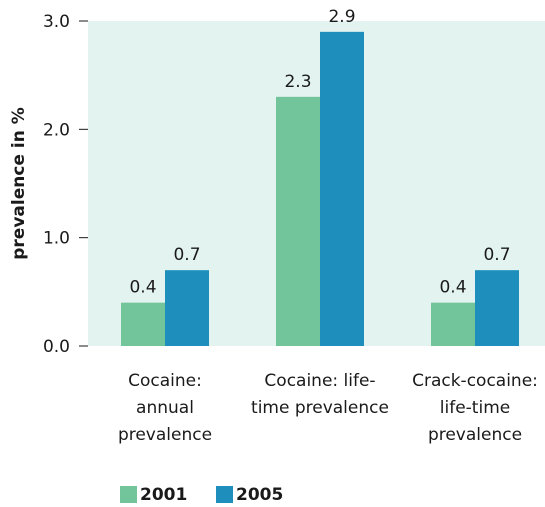 The height and width of the screenshot is (507, 545). Describe the element at coordinates (56, 130) in the screenshot. I see `y-tick-label: 2.0` at that location.